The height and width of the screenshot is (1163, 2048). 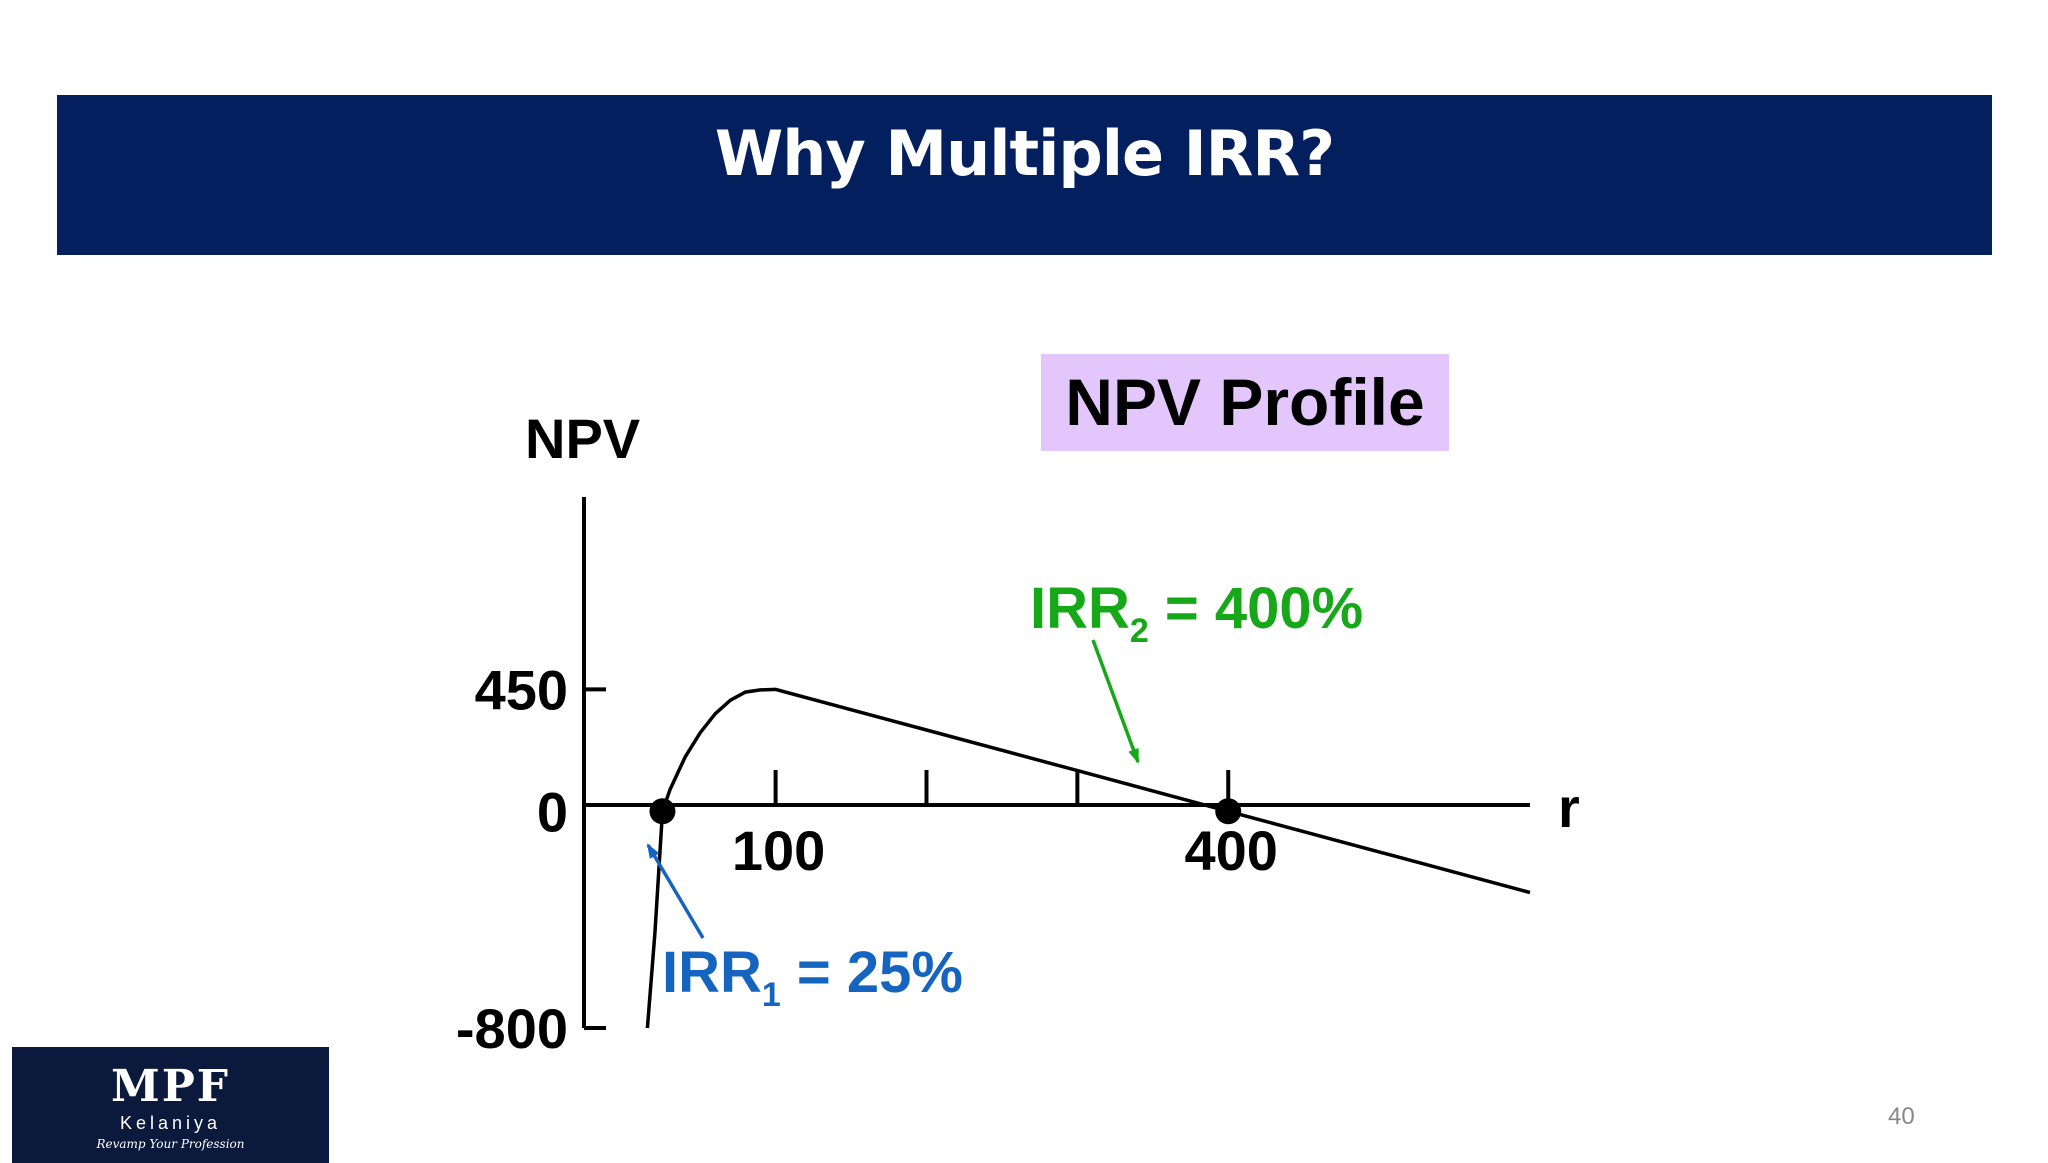 What do you see at coordinates (531, 859) in the screenshot?
I see `y-ticks: -800 0 450` at bounding box center [531, 859].